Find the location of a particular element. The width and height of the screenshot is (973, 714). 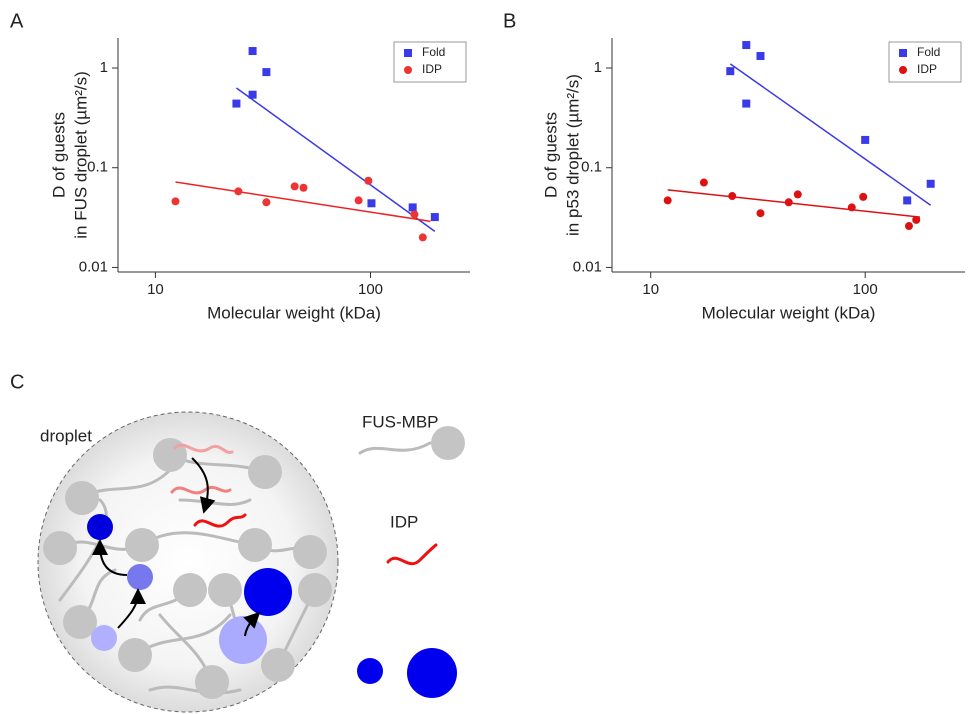

diagram-label: IDP is located at coordinates (404, 521).